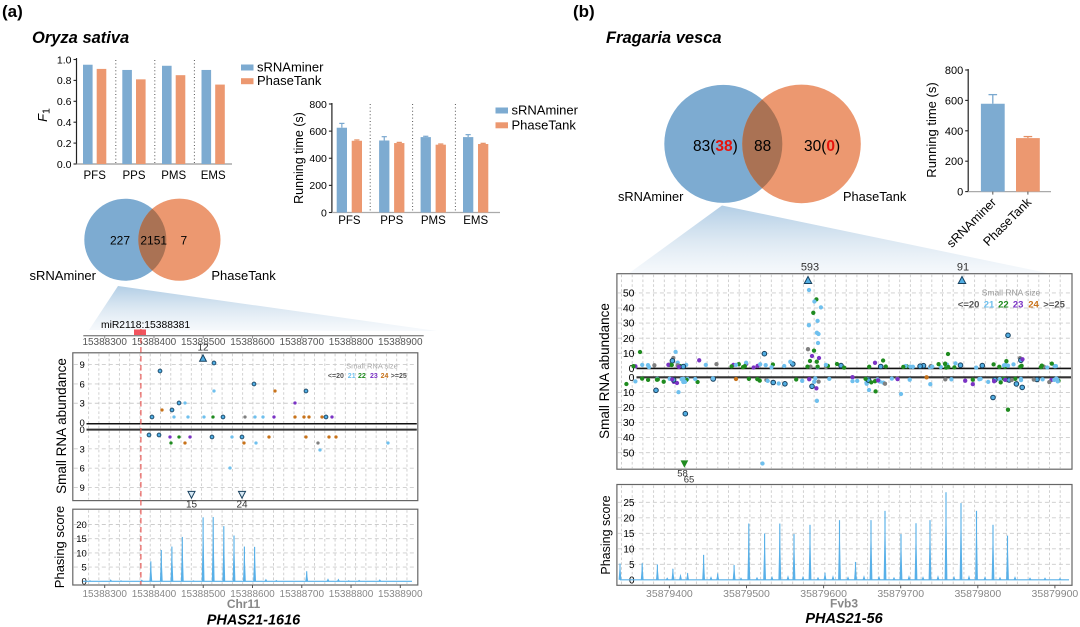 This screenshot has width=1080, height=627. I want to click on svg-text: 12, so click(203, 348).